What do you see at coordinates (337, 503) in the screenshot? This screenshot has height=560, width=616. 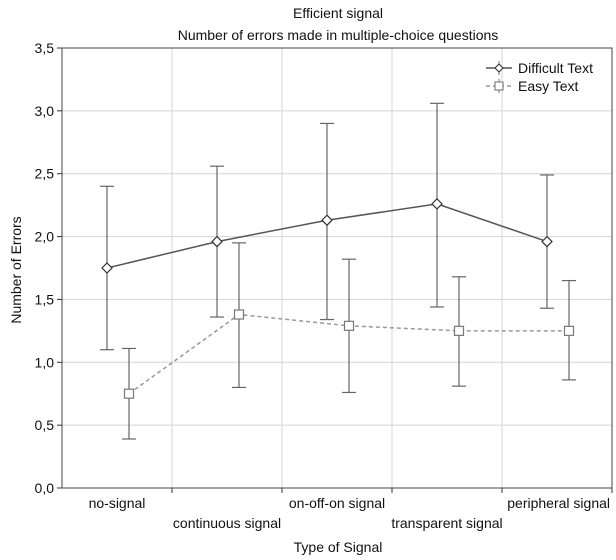 I see `x-category-label: on-off-on signal` at bounding box center [337, 503].